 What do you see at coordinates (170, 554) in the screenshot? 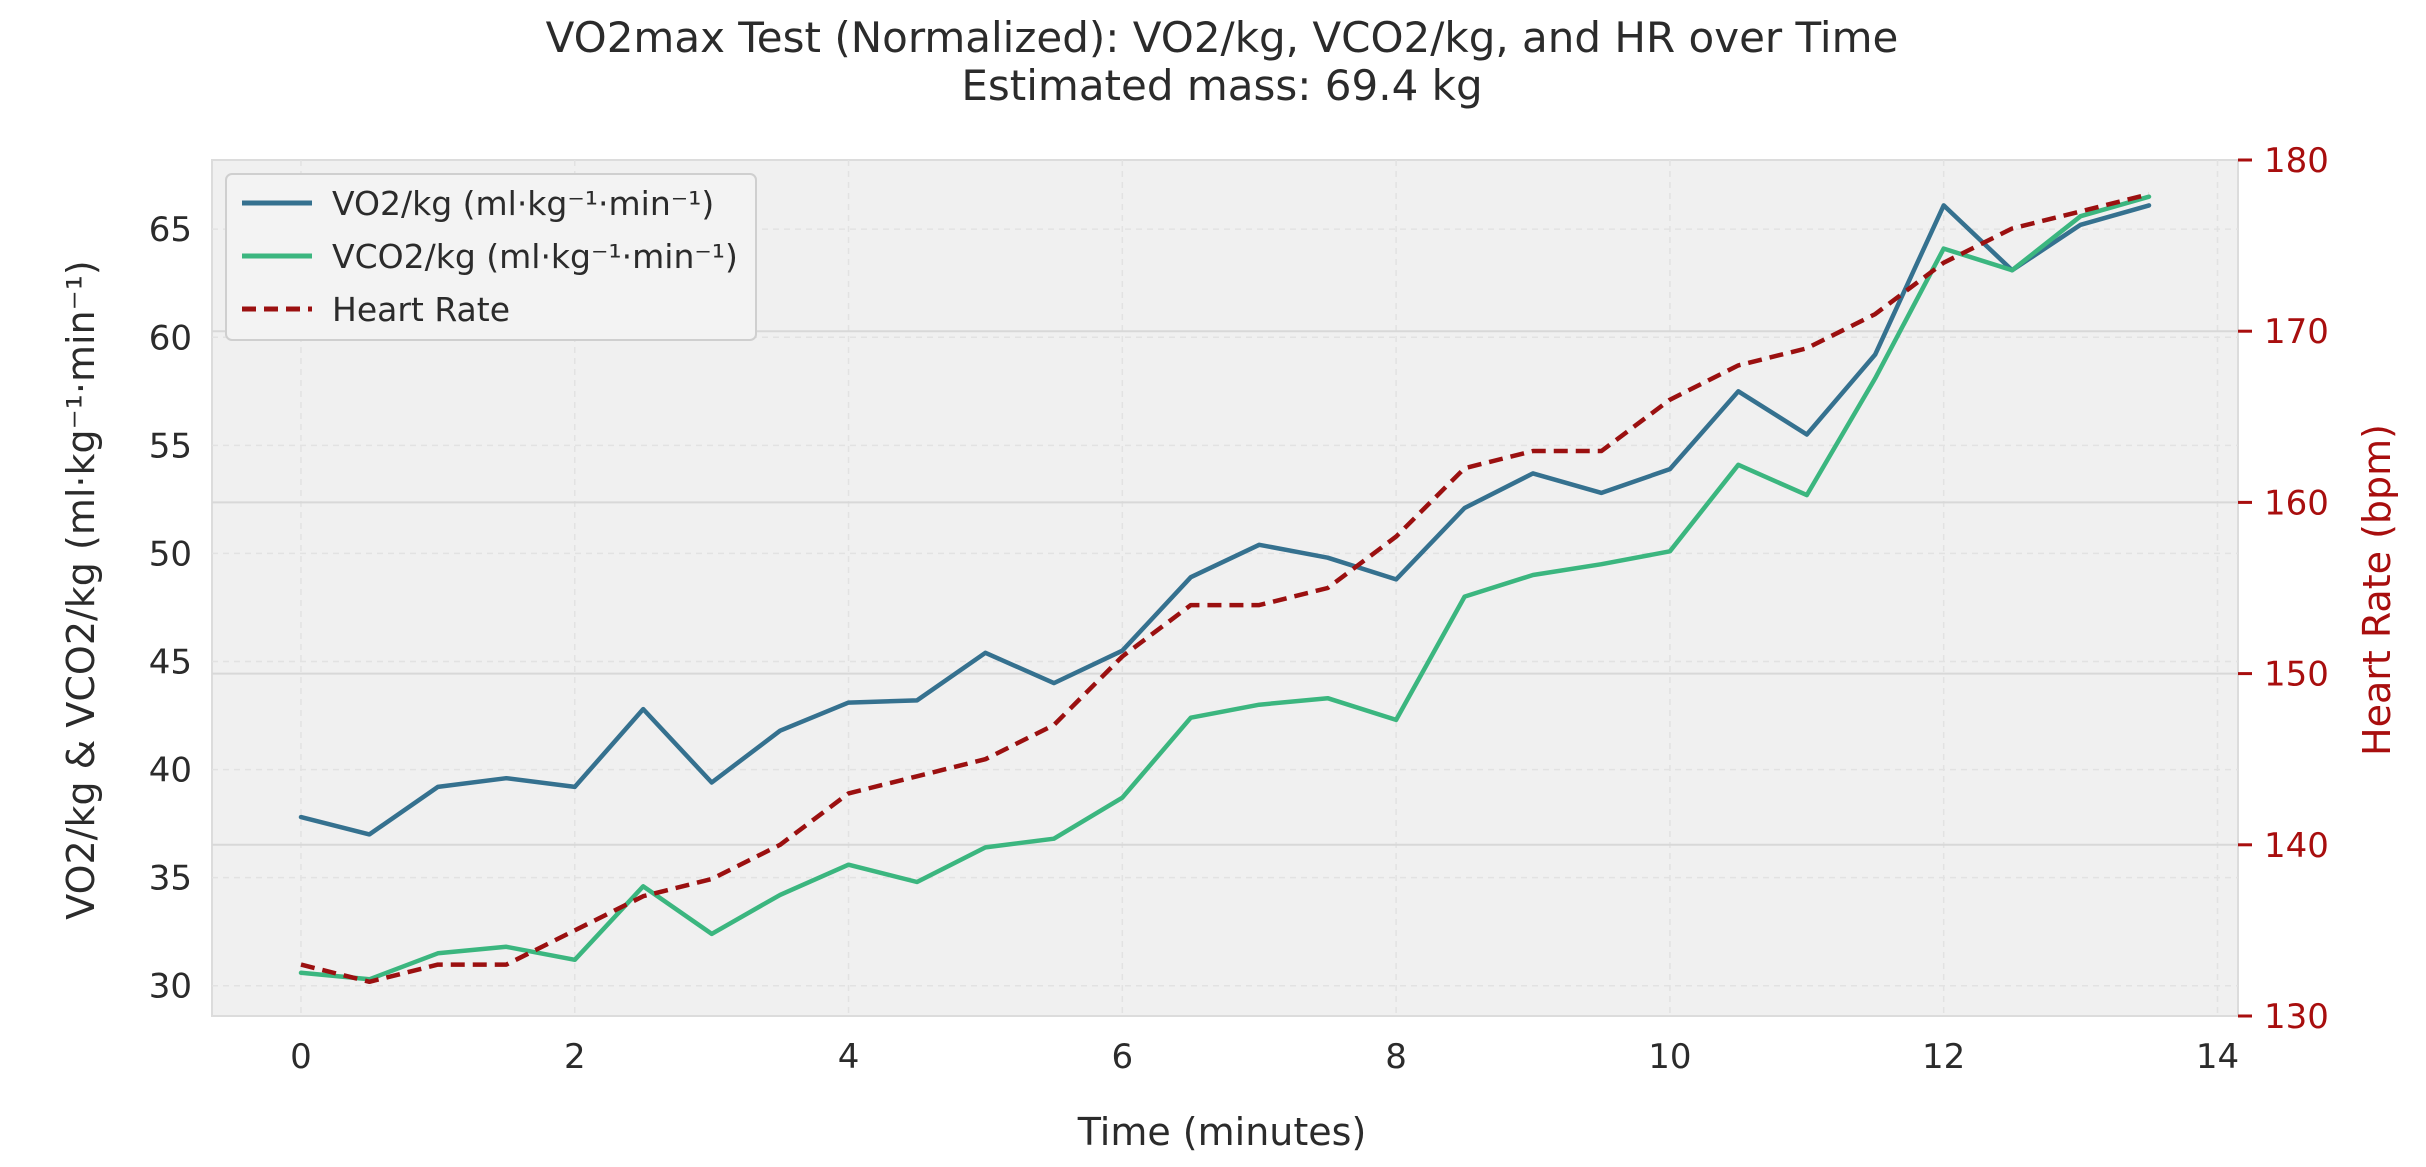
I see `y-tick-label: 50` at bounding box center [170, 554].